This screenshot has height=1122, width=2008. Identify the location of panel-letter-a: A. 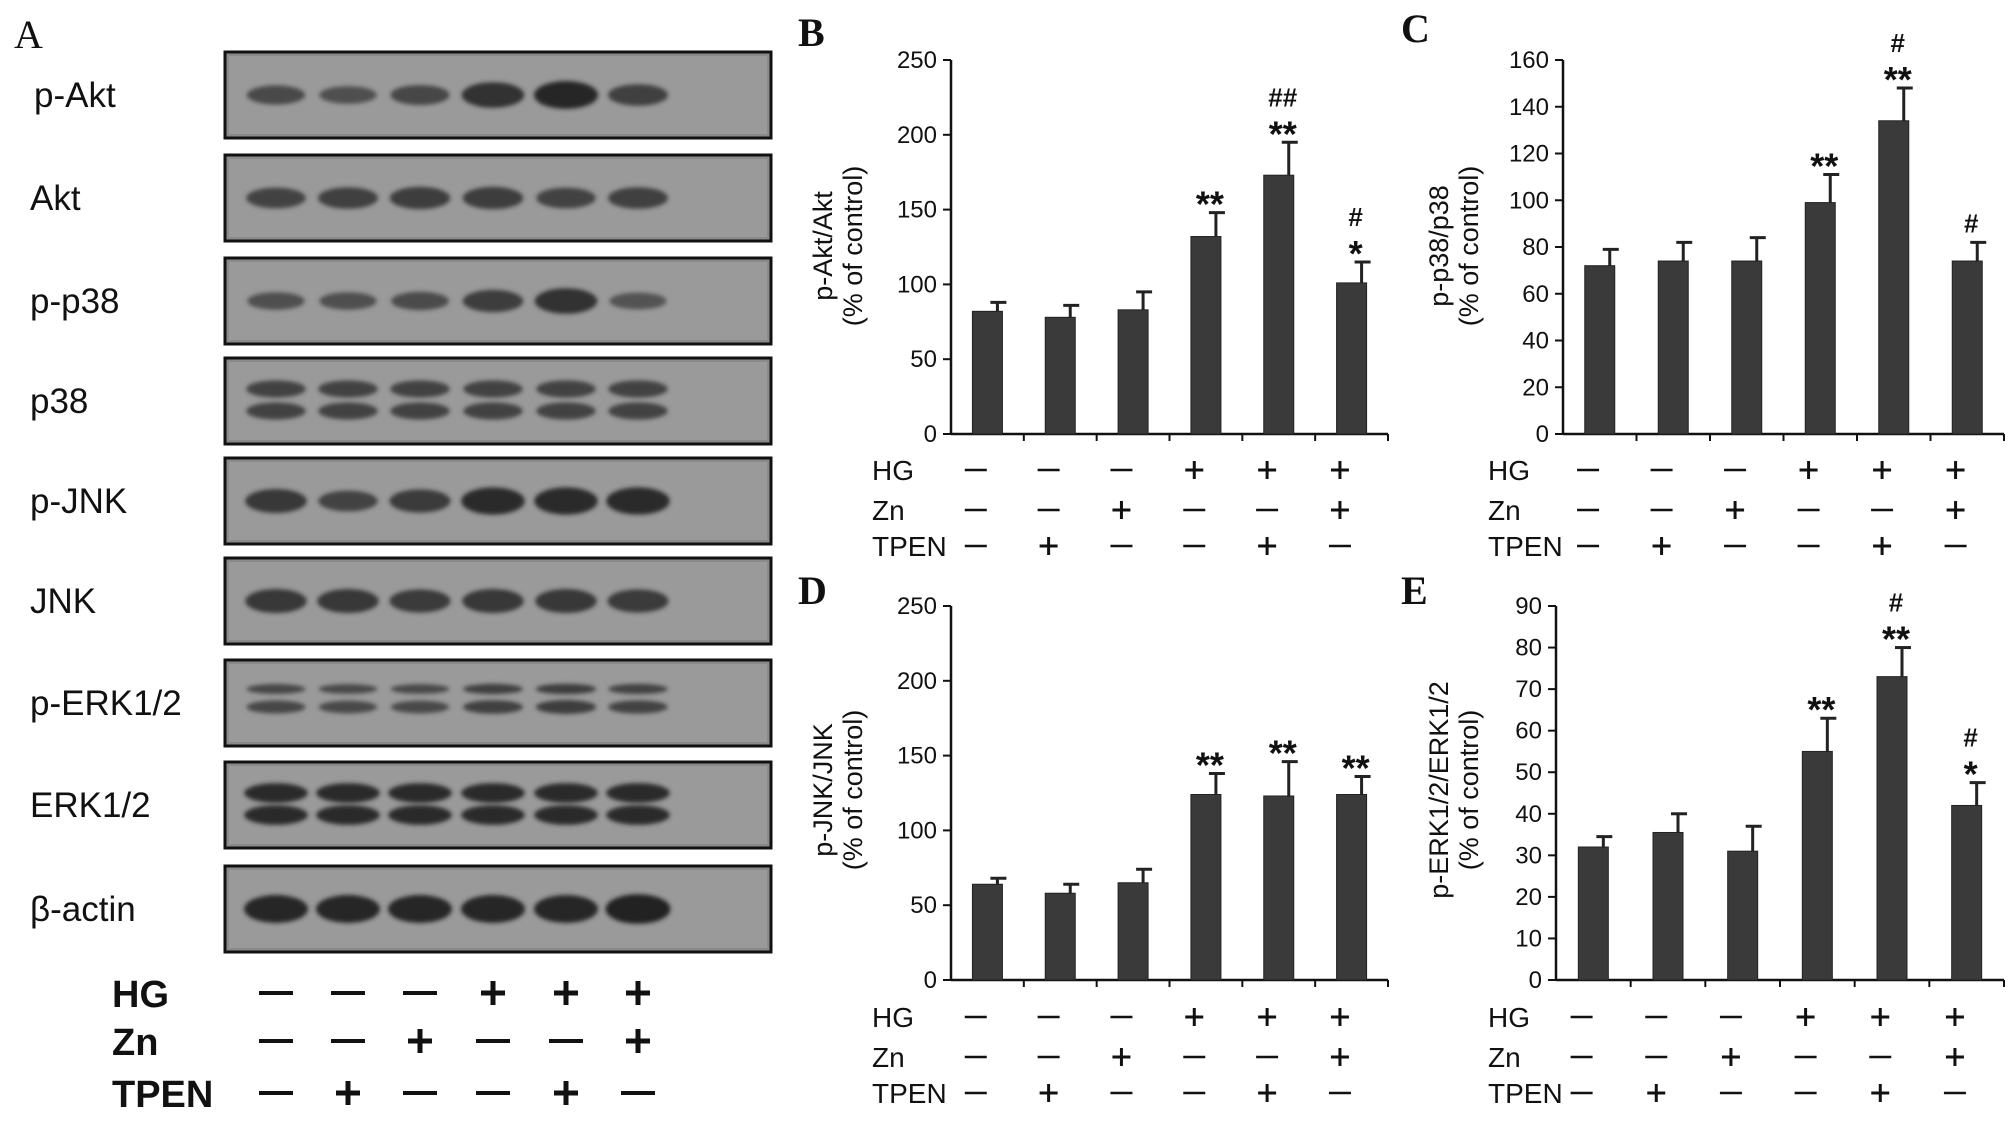
(28, 34).